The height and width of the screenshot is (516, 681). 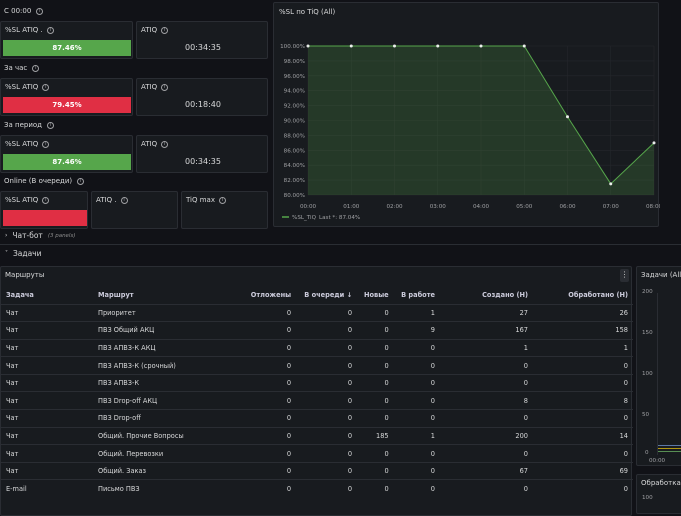 What do you see at coordinates (20, 295) in the screenshot?
I see `column-header-task: Задача` at bounding box center [20, 295].